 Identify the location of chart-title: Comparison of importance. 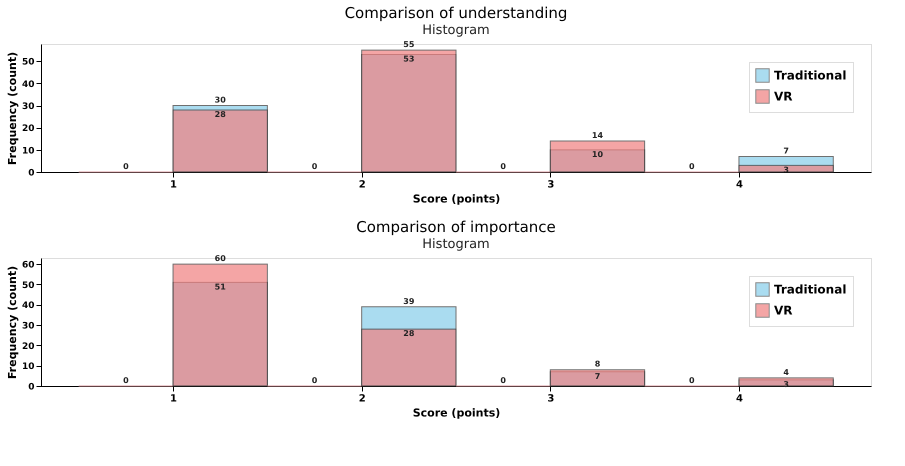
(456, 227).